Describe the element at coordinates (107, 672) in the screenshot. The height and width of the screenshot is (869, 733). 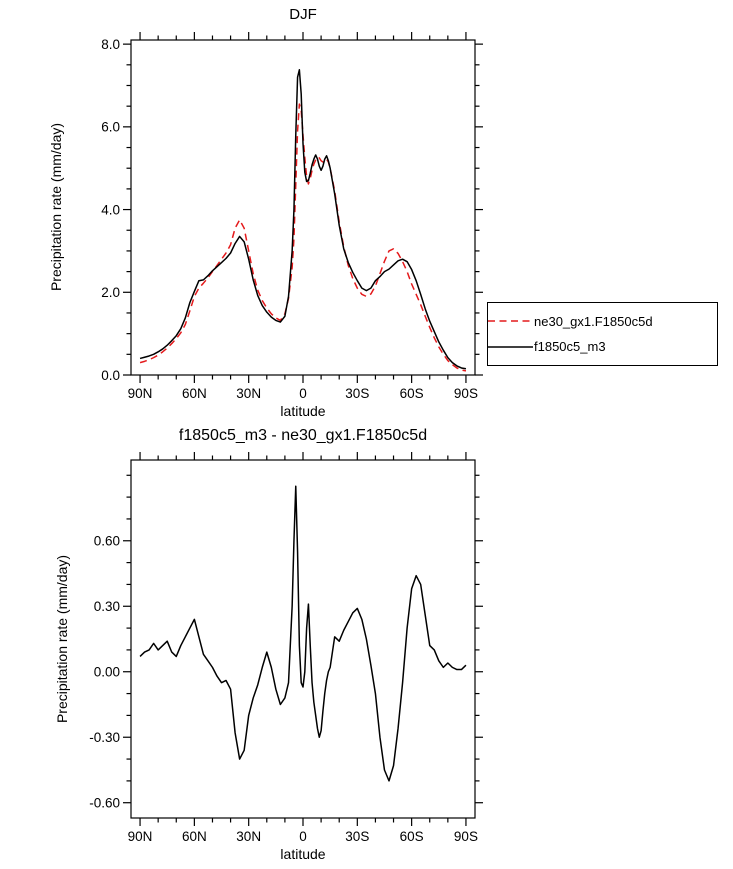
I see `y-tick-label: 0.00` at that location.